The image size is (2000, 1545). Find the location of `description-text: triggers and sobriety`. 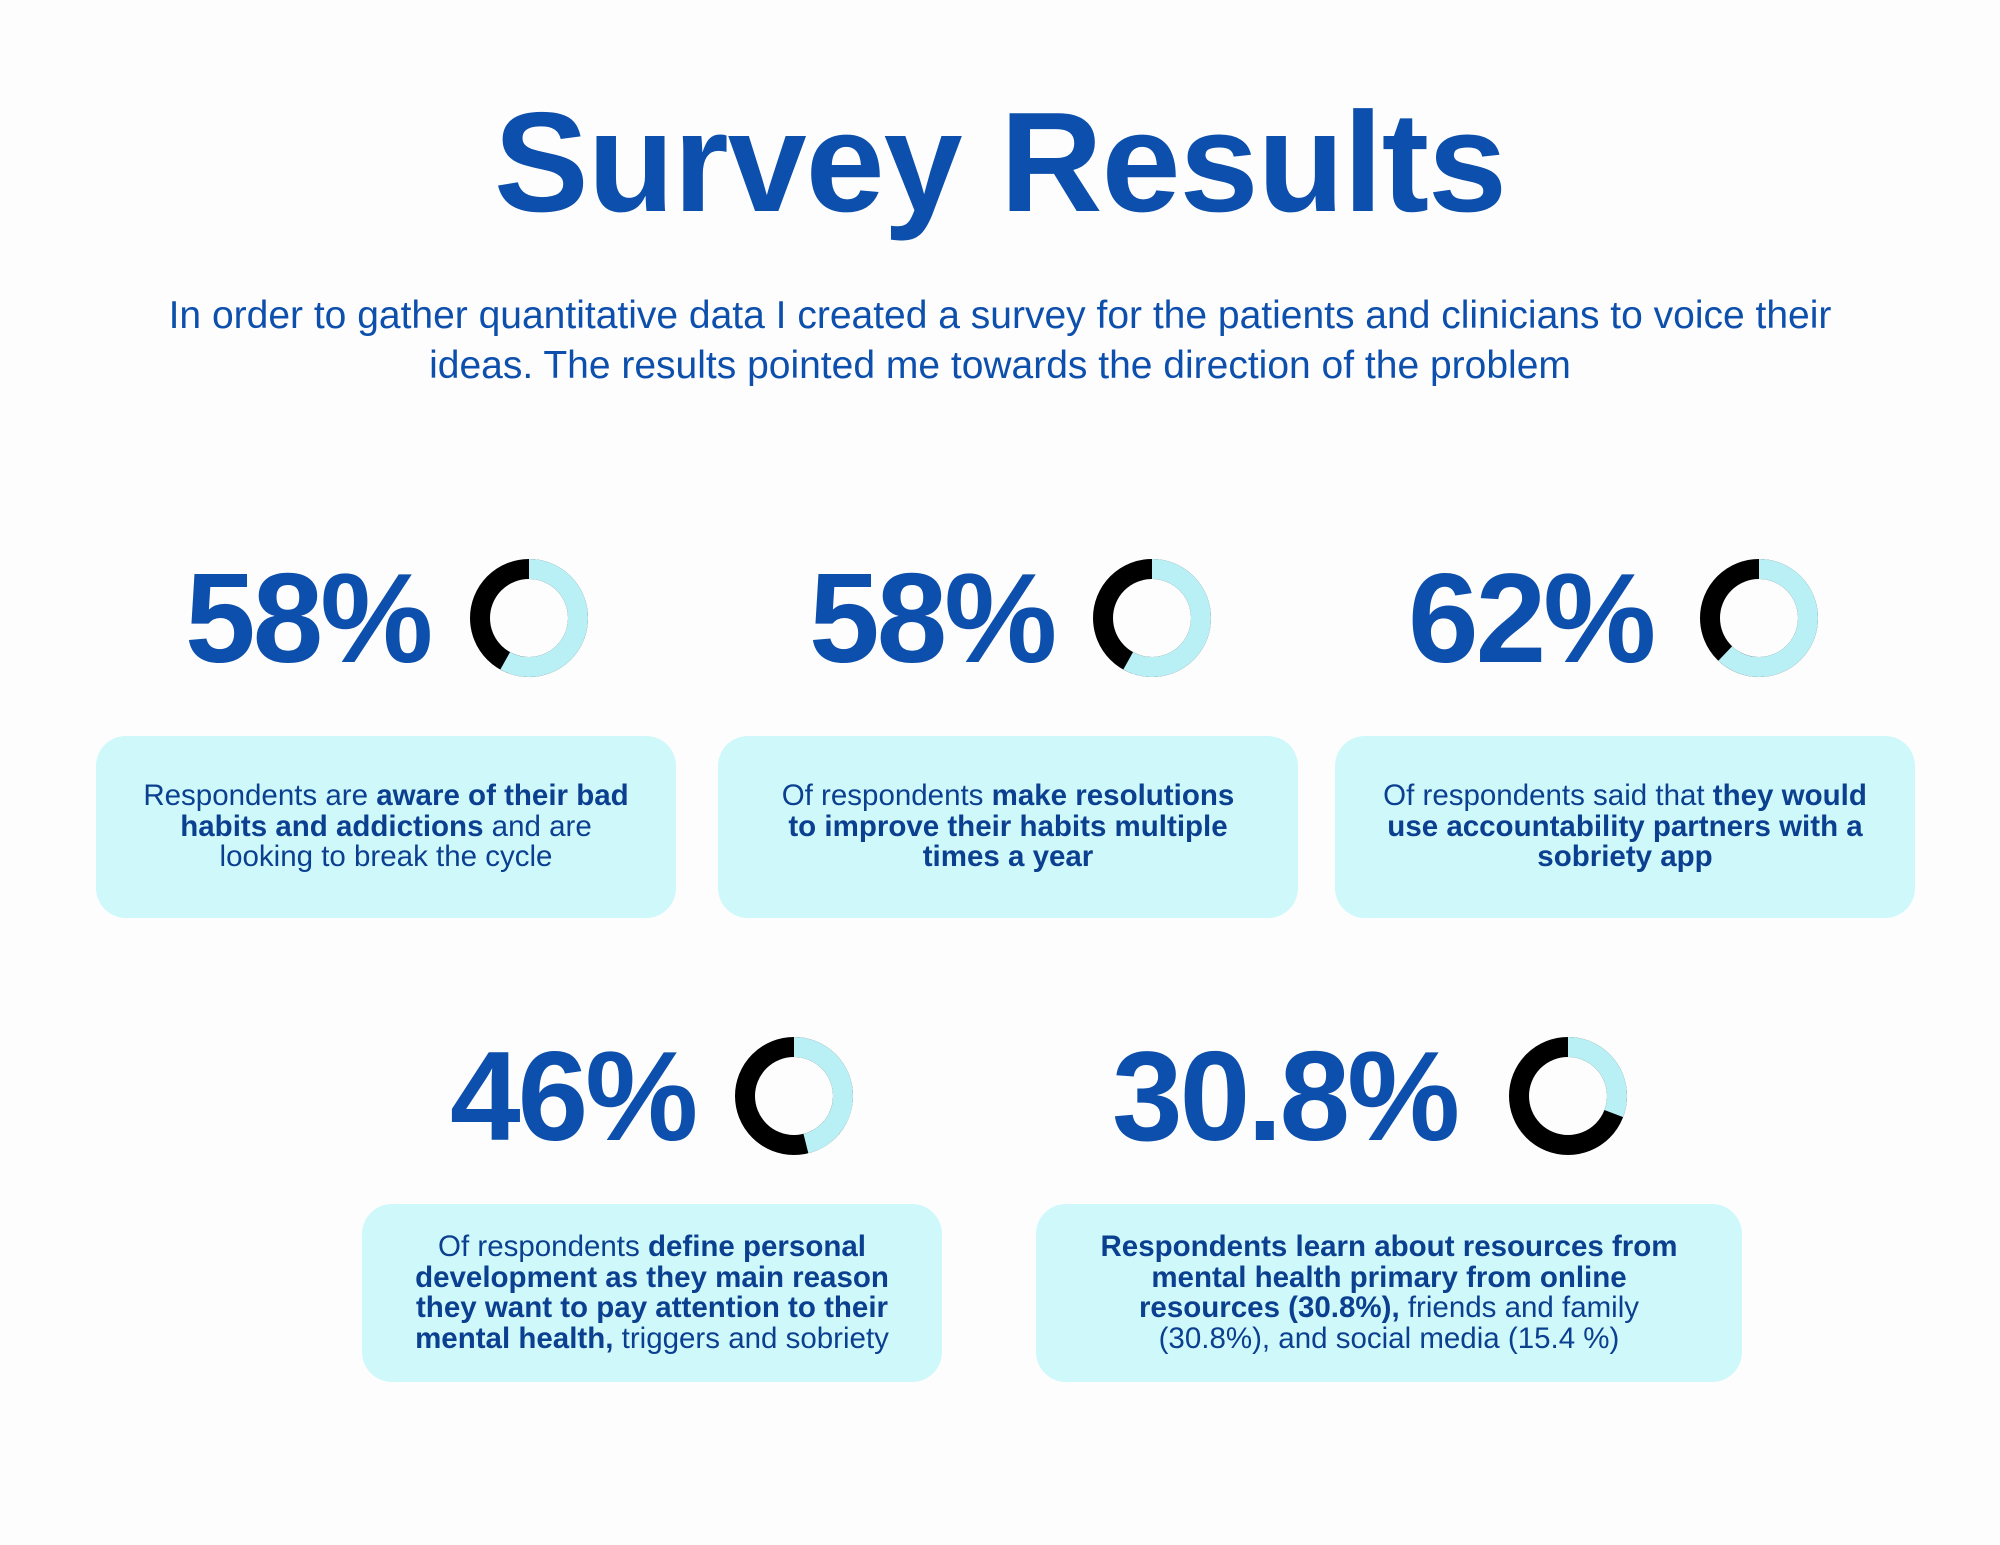

description-text: triggers and sobriety is located at coordinates (751, 1338).